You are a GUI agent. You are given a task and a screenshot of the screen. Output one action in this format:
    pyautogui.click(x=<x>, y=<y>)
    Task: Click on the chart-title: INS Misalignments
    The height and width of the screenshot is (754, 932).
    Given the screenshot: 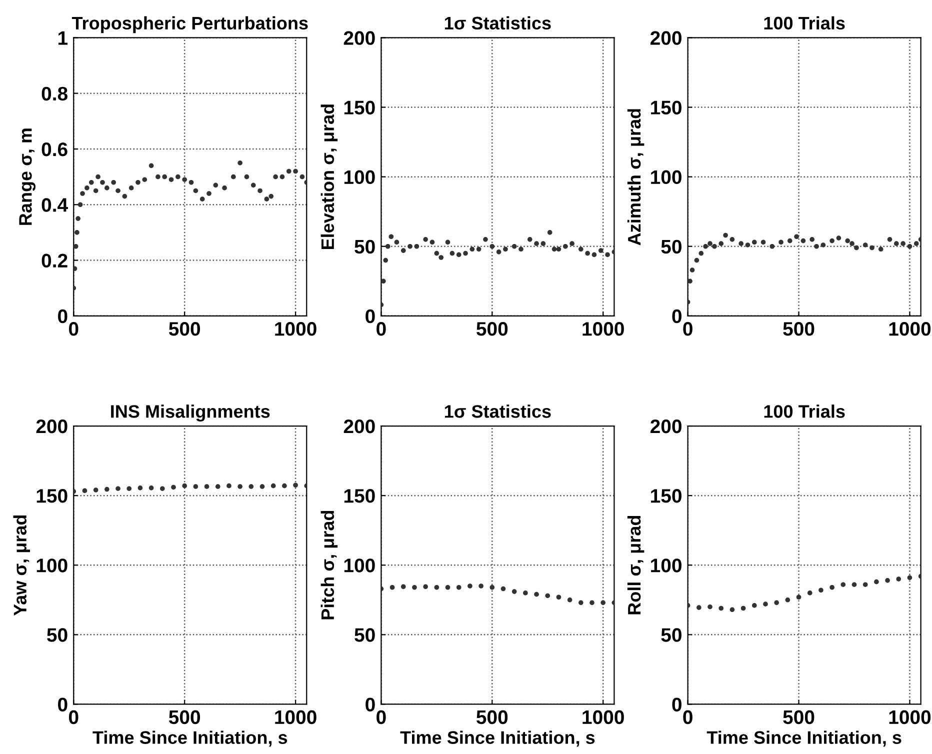 What is the action you would take?
    pyautogui.click(x=190, y=413)
    